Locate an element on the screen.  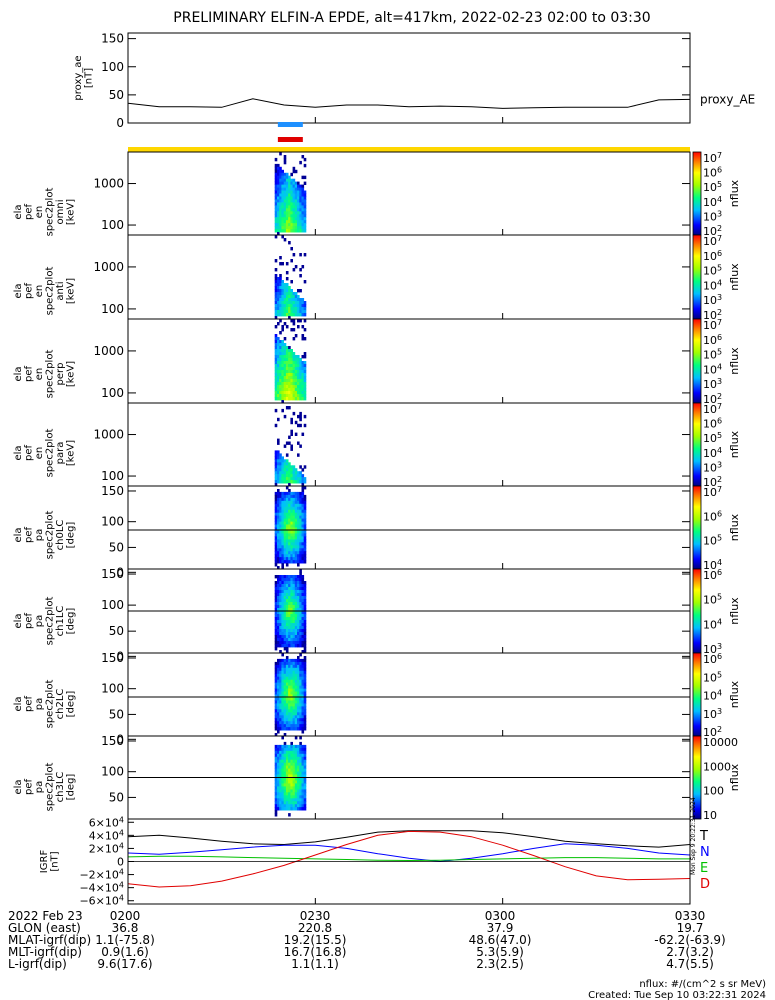
ylabel-line: [deg] is located at coordinates (70, 787).